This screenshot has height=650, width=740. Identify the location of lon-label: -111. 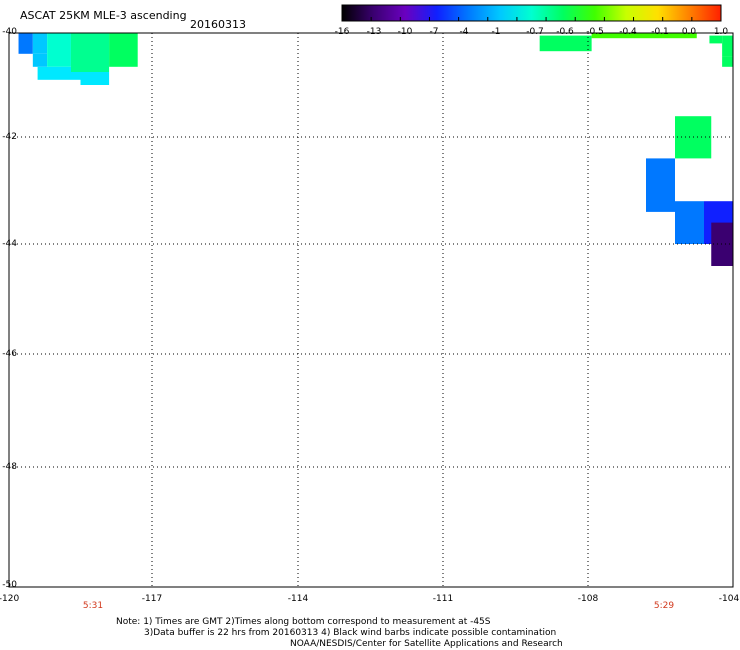
(443, 599).